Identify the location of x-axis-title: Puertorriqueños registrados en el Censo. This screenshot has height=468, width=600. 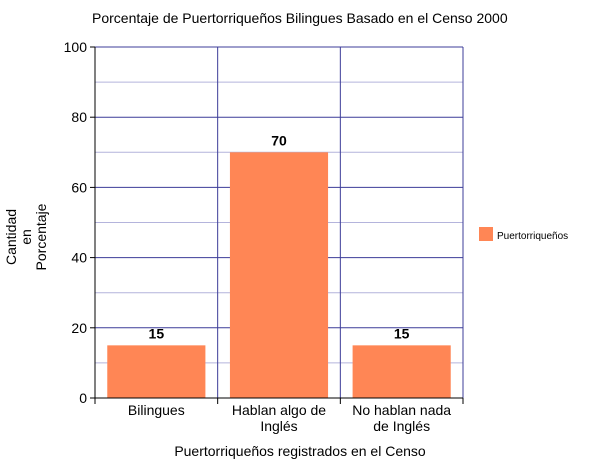
(300, 451).